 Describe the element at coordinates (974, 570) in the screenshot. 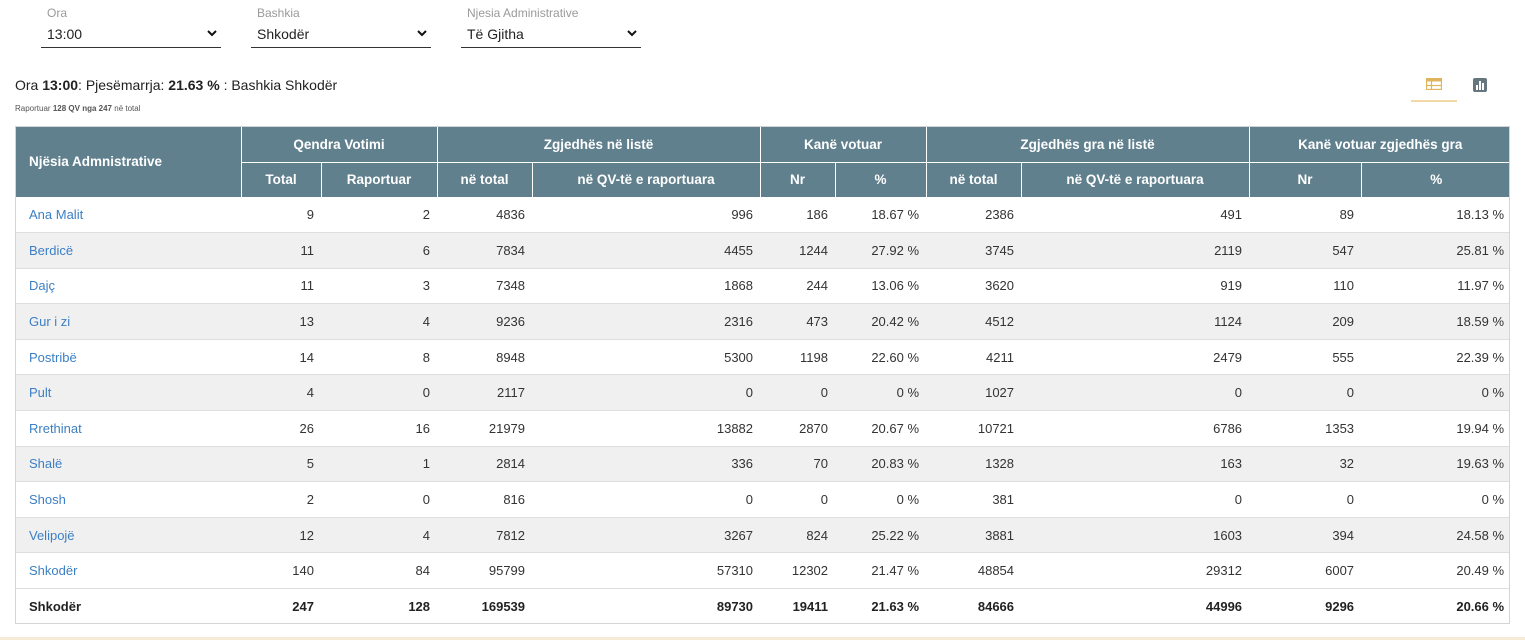

I see `table-cell: 48854` at that location.